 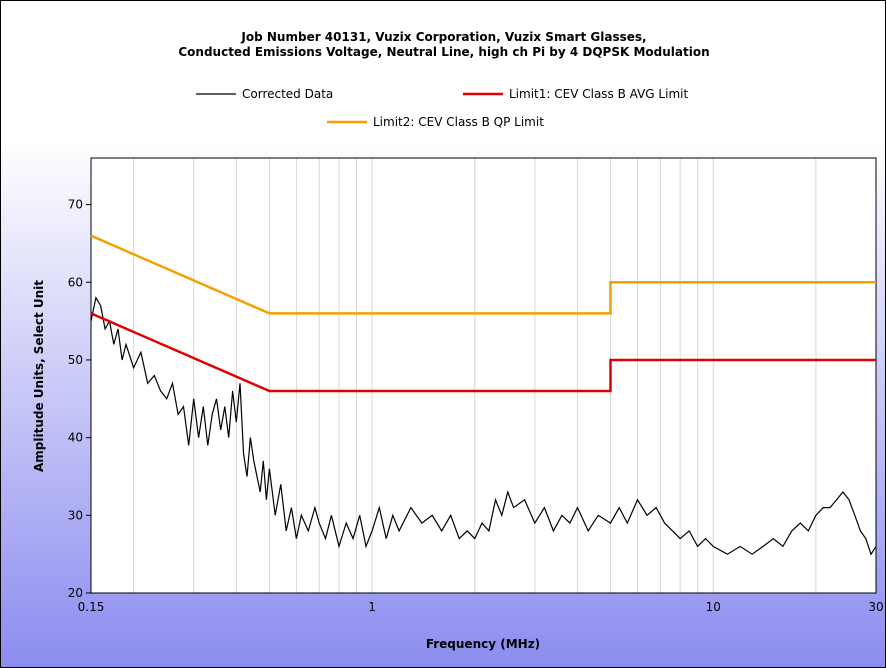 I want to click on y-tick-label: 70, so click(x=75, y=205).